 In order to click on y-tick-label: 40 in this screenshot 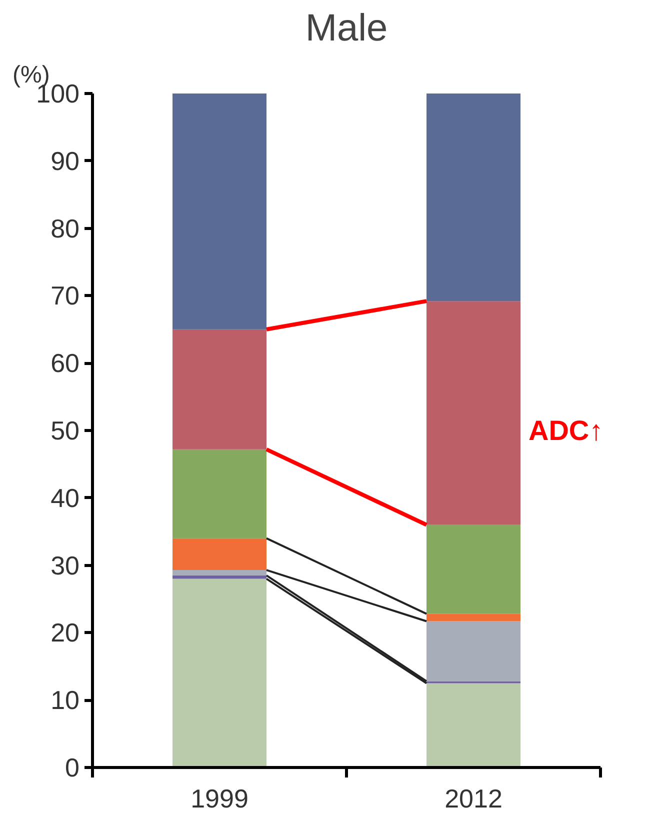, I will do `click(65, 497)`.